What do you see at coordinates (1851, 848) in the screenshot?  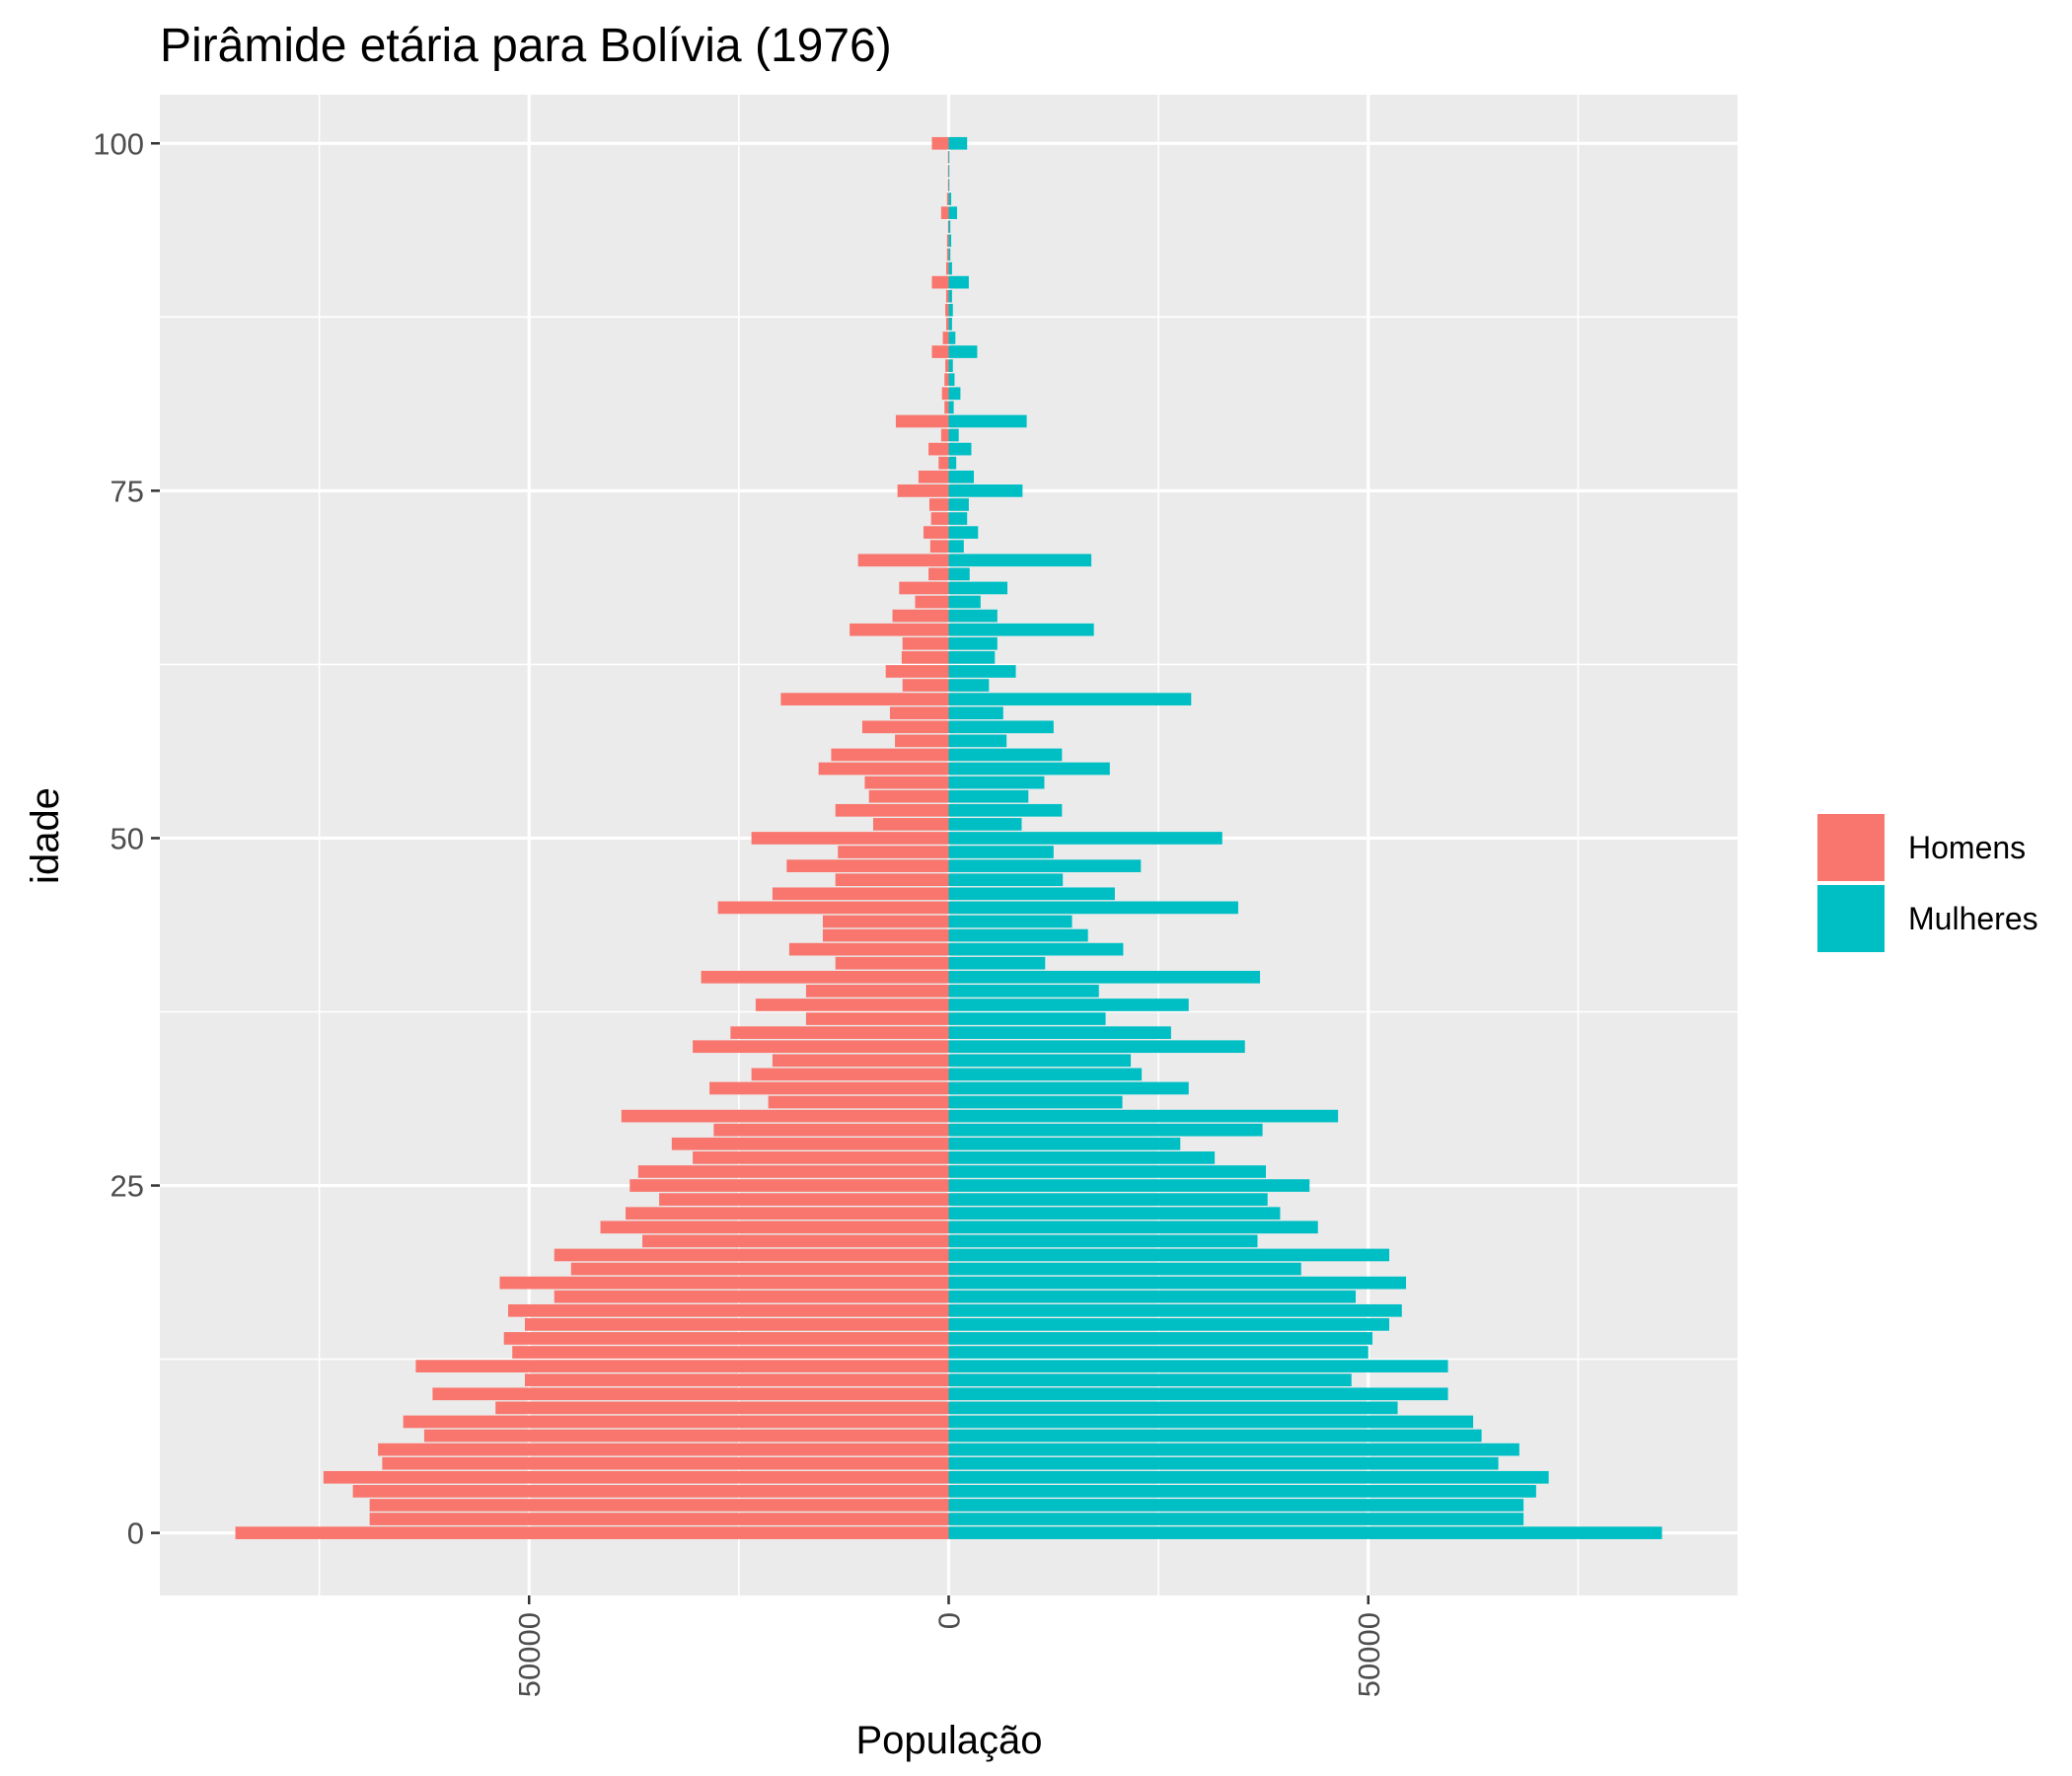 I see `legend-key-homens` at bounding box center [1851, 848].